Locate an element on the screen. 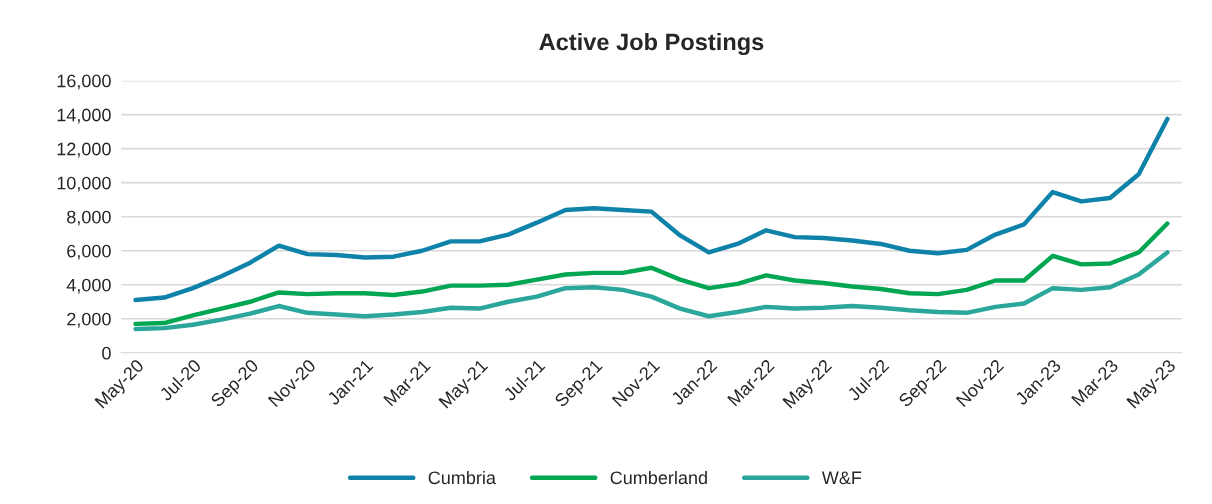  y-tick-label: 14,000 is located at coordinates (84, 116).